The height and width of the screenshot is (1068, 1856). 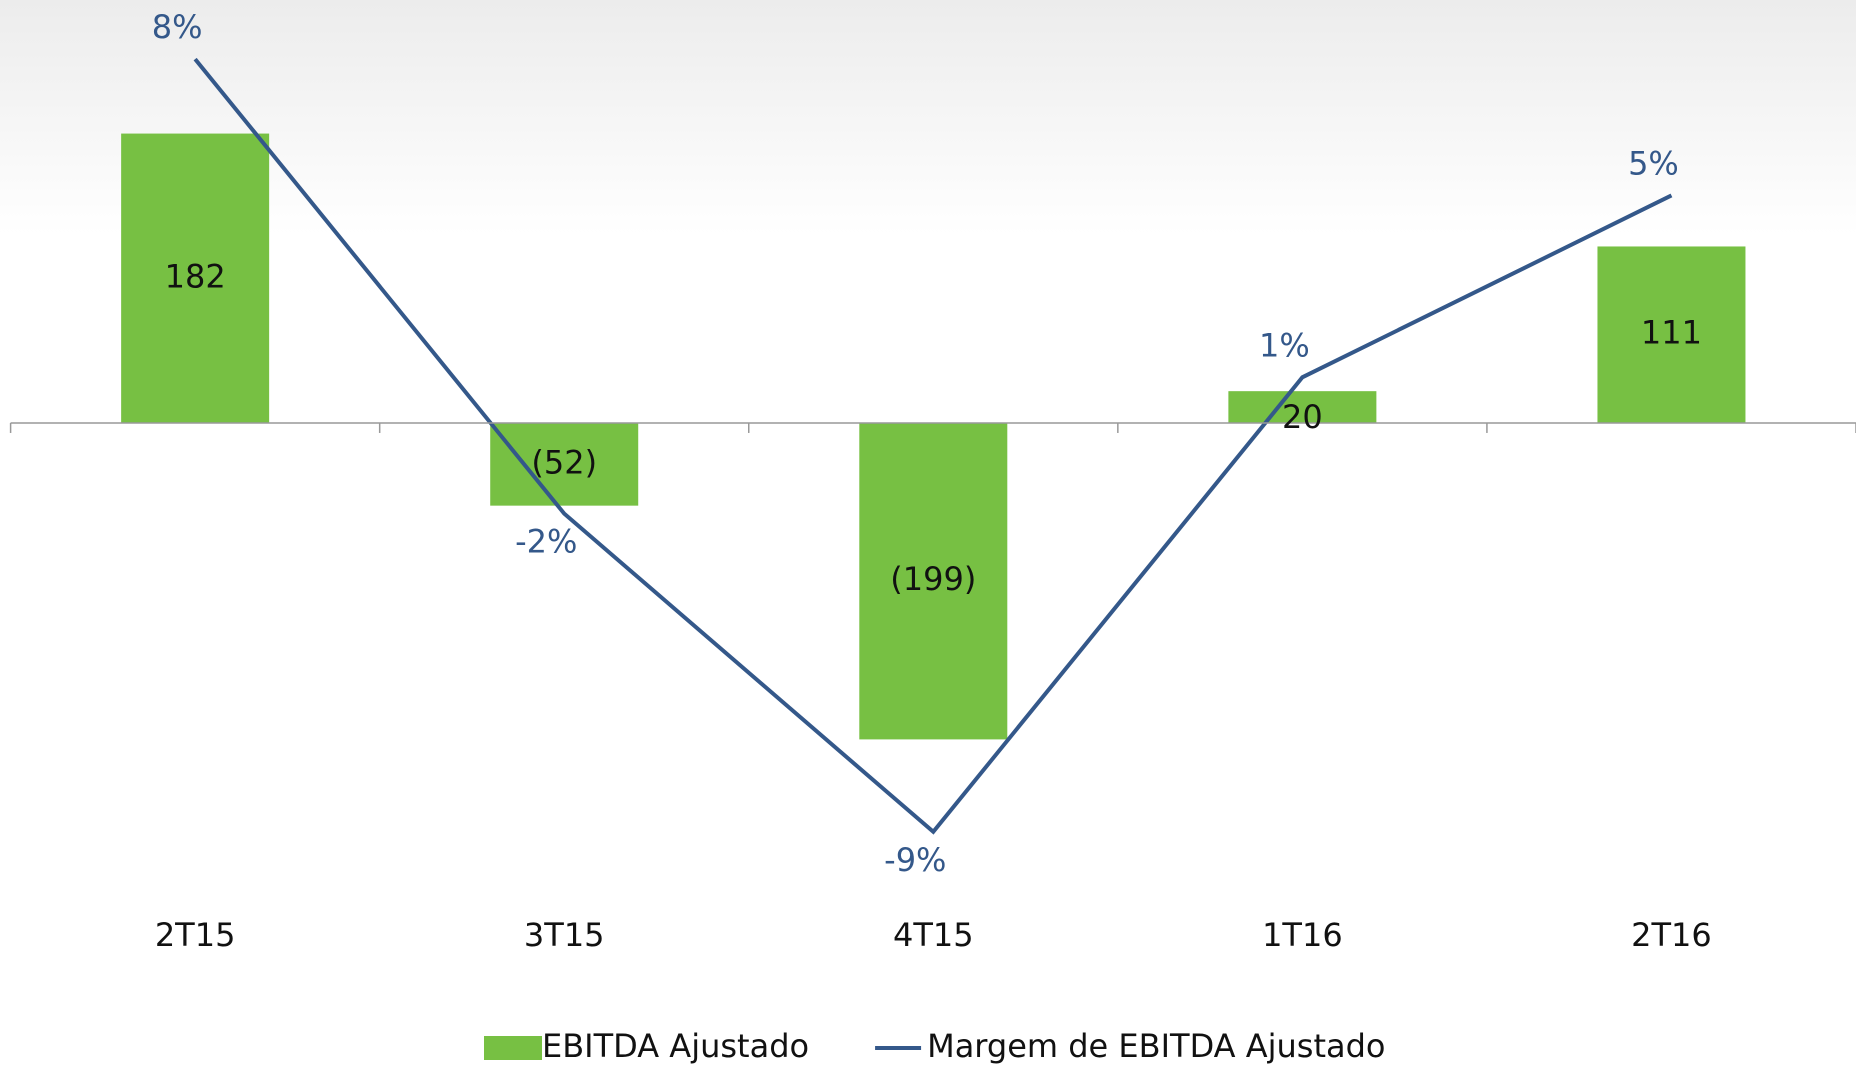 I want to click on x-tick-label: 2T16, so click(x=1671, y=935).